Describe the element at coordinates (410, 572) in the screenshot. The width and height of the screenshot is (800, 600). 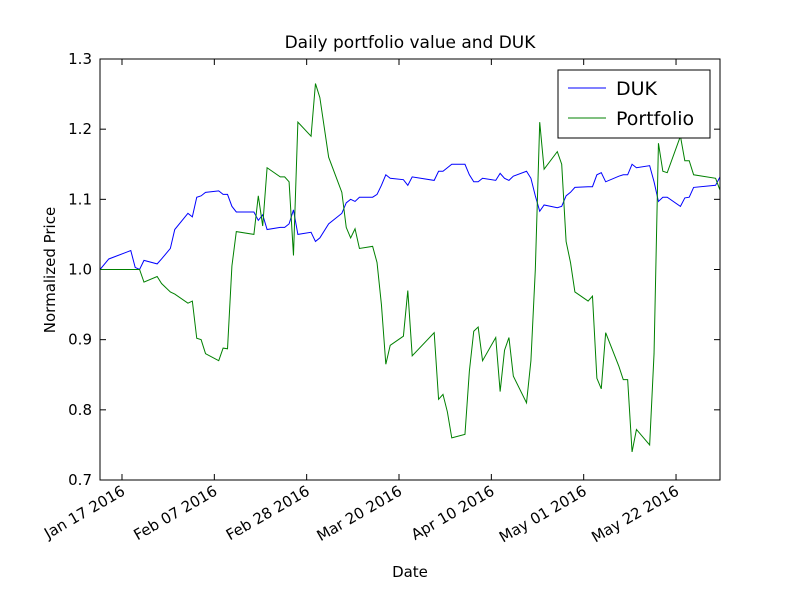
I see `x-axis-label: Date` at that location.